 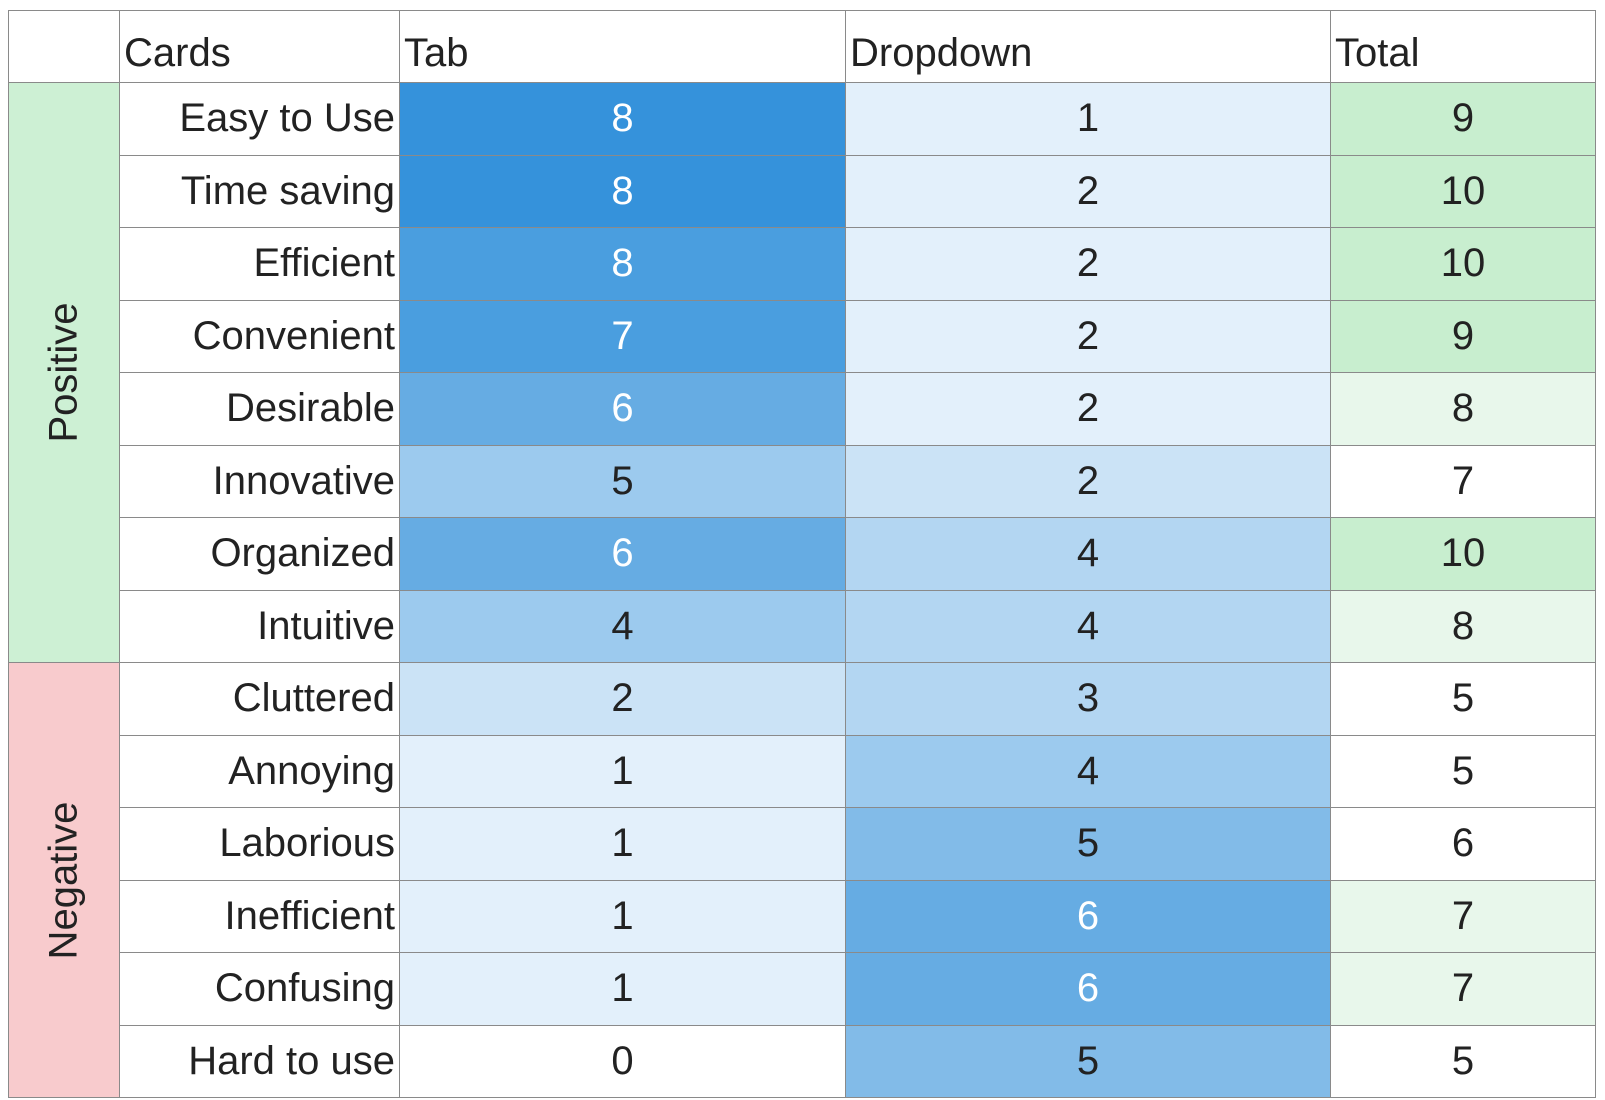 What do you see at coordinates (1377, 53) in the screenshot?
I see `cell-text: Total` at bounding box center [1377, 53].